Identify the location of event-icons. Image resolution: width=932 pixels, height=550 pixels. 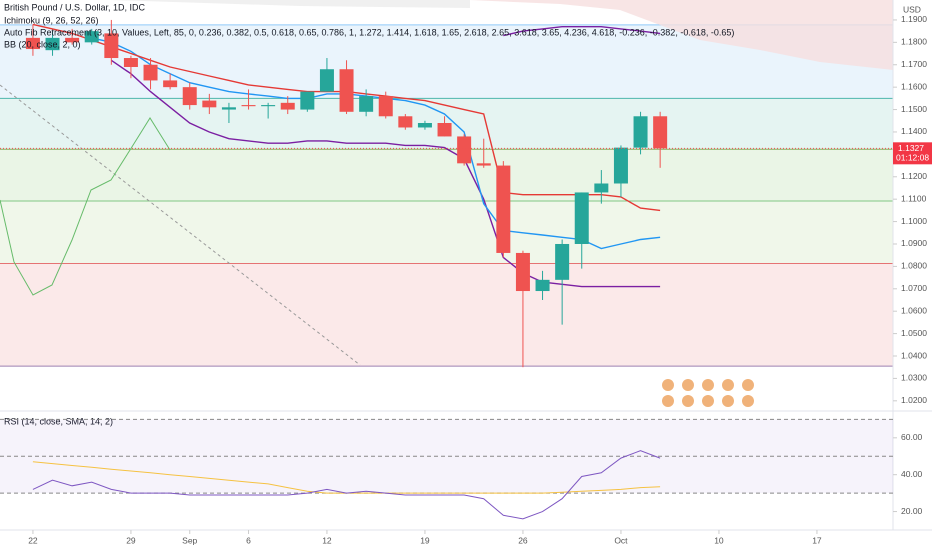
(708, 393).